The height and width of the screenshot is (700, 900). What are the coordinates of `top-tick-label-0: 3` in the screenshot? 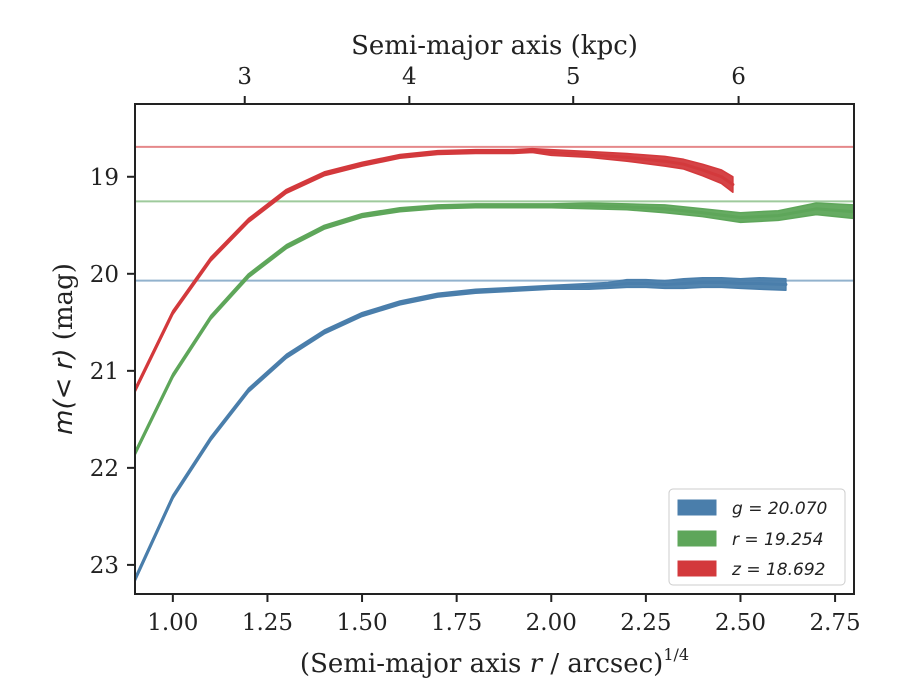 It's located at (244, 77).